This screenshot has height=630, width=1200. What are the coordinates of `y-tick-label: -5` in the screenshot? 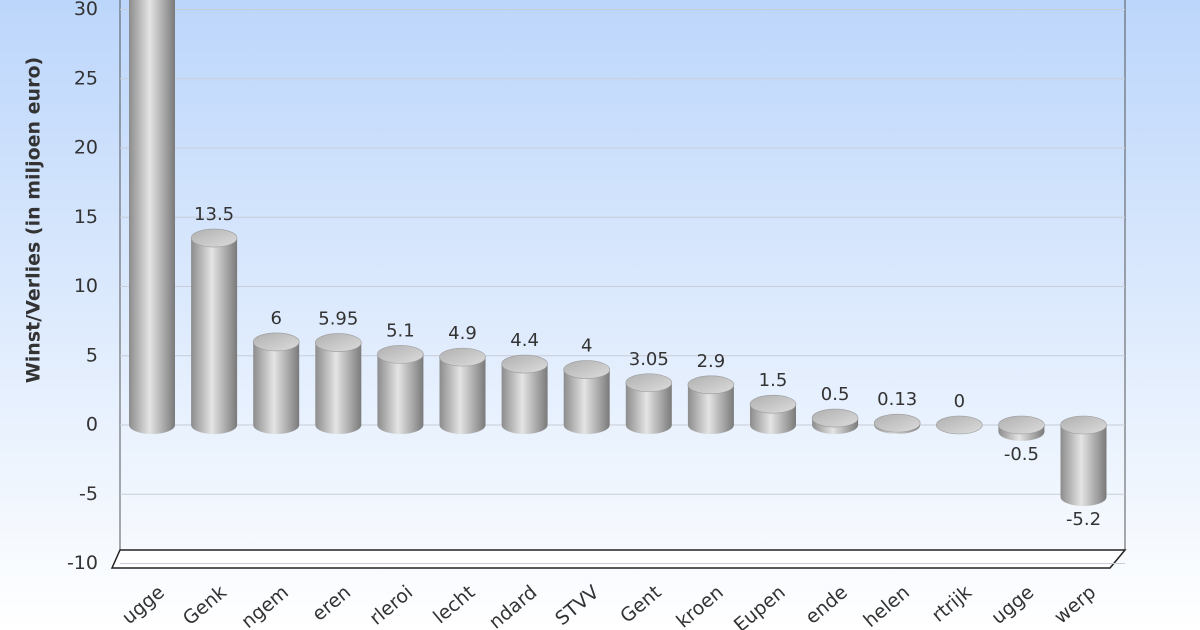 It's located at (88, 494).